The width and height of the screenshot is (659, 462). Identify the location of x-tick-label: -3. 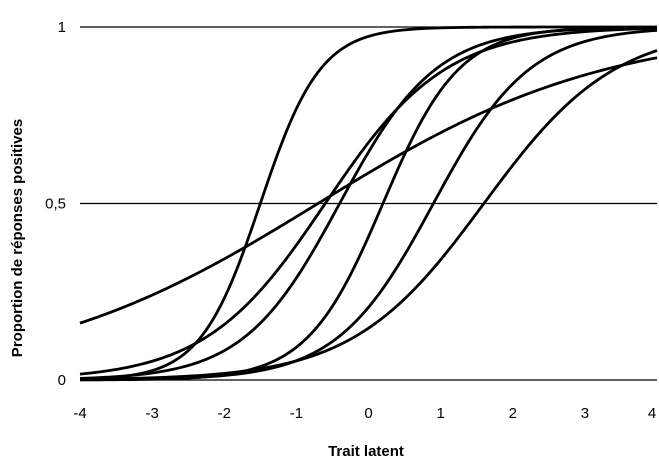
(151, 413).